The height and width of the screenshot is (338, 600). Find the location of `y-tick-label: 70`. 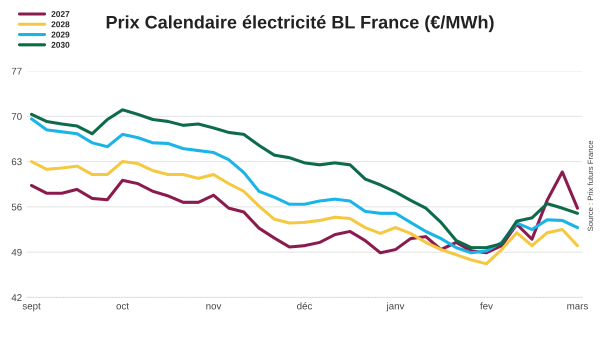

y-tick-label: 70 is located at coordinates (17, 116).